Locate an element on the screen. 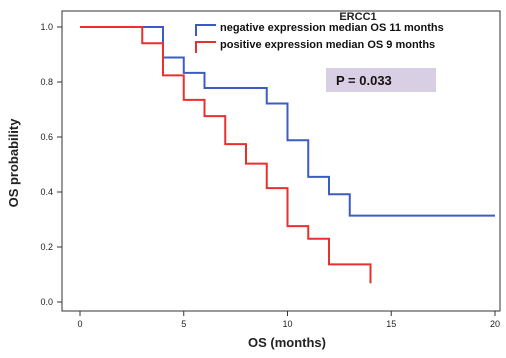 The width and height of the screenshot is (506, 358). y-tick-label: 0.6 is located at coordinates (46, 137).